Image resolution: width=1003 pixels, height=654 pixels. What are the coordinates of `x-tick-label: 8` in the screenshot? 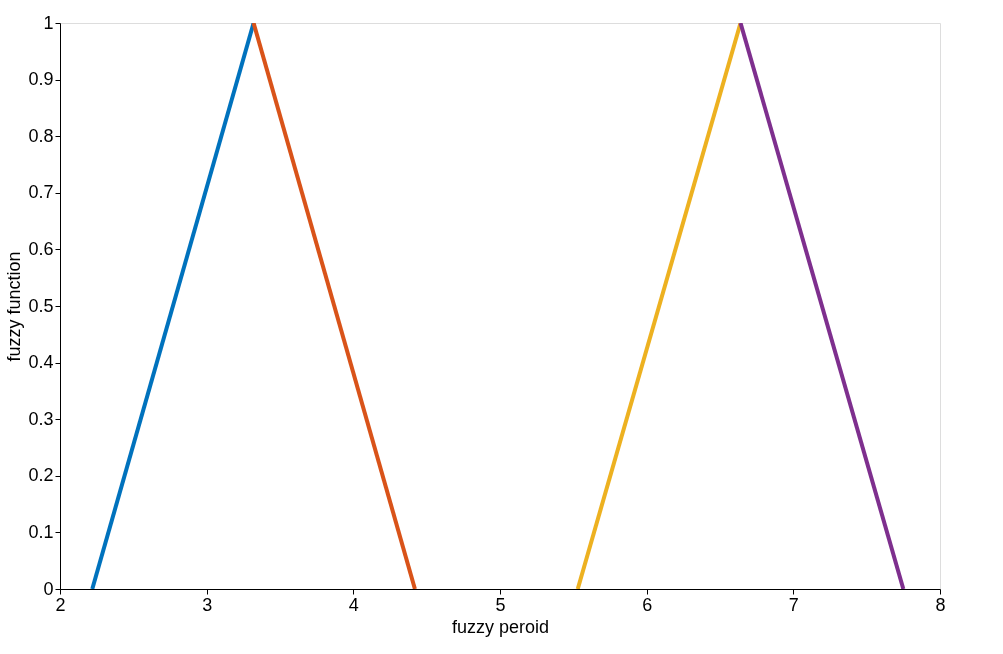 It's located at (940, 604).